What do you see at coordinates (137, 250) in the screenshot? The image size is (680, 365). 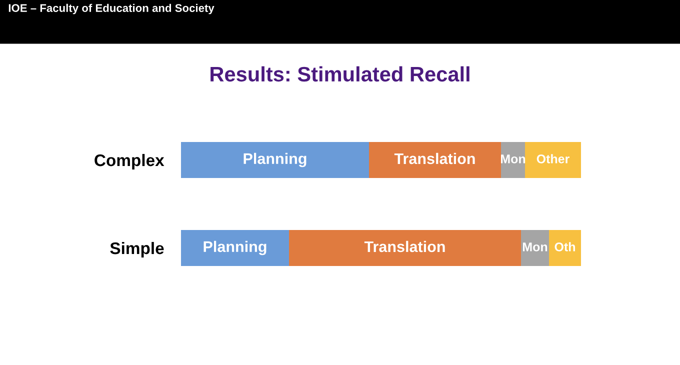 I see `y-tick-label: Simple` at bounding box center [137, 250].